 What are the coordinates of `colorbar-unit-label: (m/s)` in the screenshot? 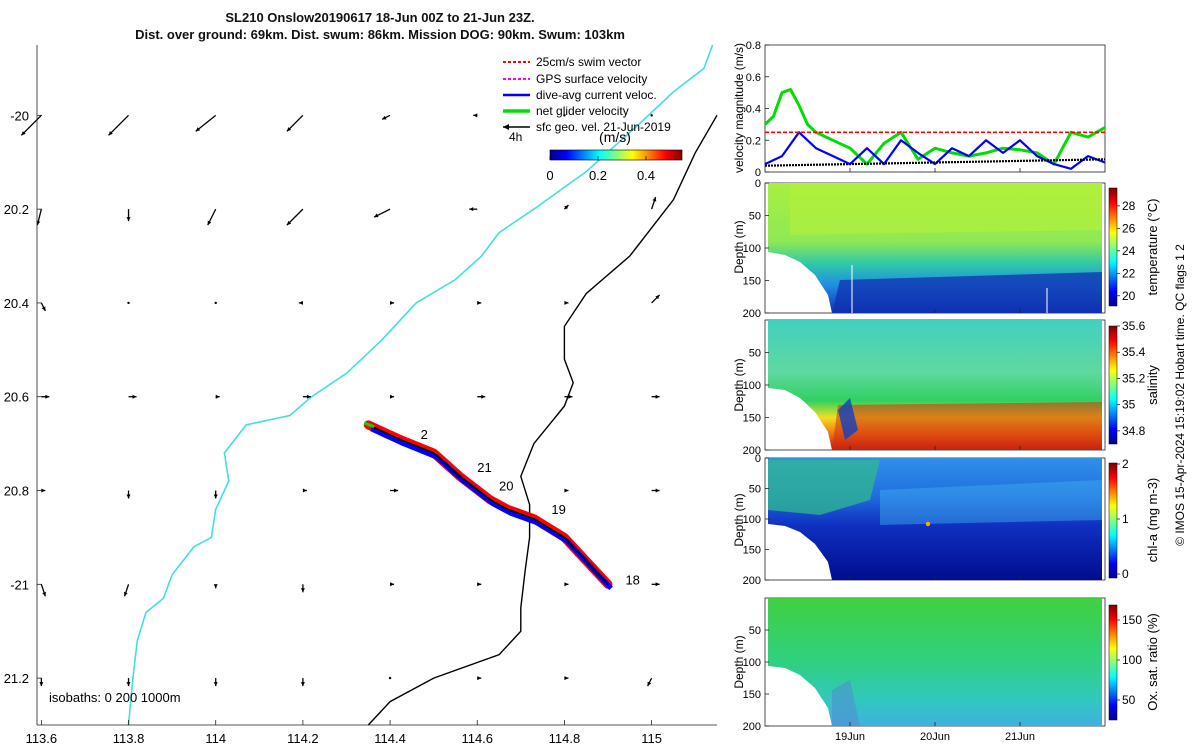 It's located at (615, 137).